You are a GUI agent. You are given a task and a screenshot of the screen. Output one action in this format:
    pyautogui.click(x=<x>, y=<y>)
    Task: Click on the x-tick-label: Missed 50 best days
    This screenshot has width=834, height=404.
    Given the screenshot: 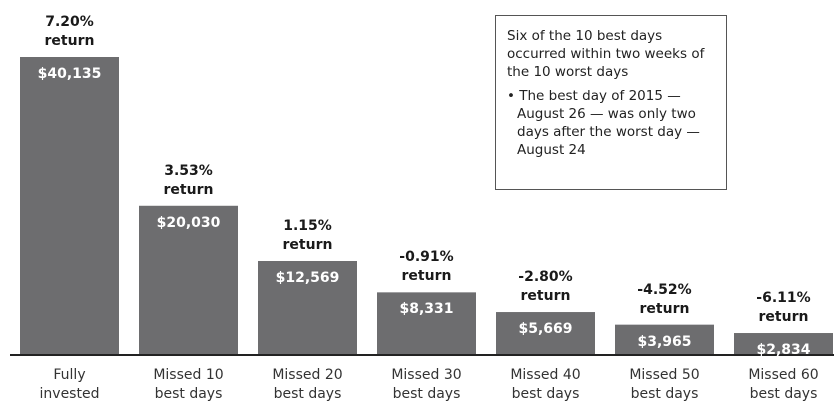 What is the action you would take?
    pyautogui.click(x=664, y=384)
    